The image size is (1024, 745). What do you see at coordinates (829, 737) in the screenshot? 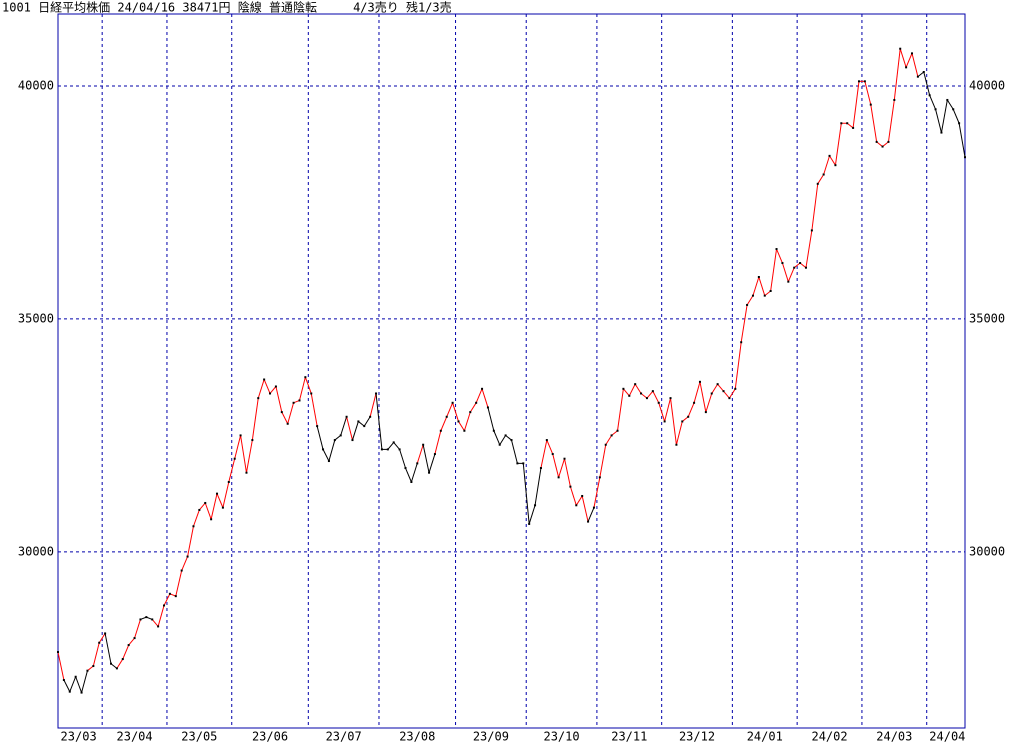
I see `x-tick-label: 24/02` at bounding box center [829, 737].